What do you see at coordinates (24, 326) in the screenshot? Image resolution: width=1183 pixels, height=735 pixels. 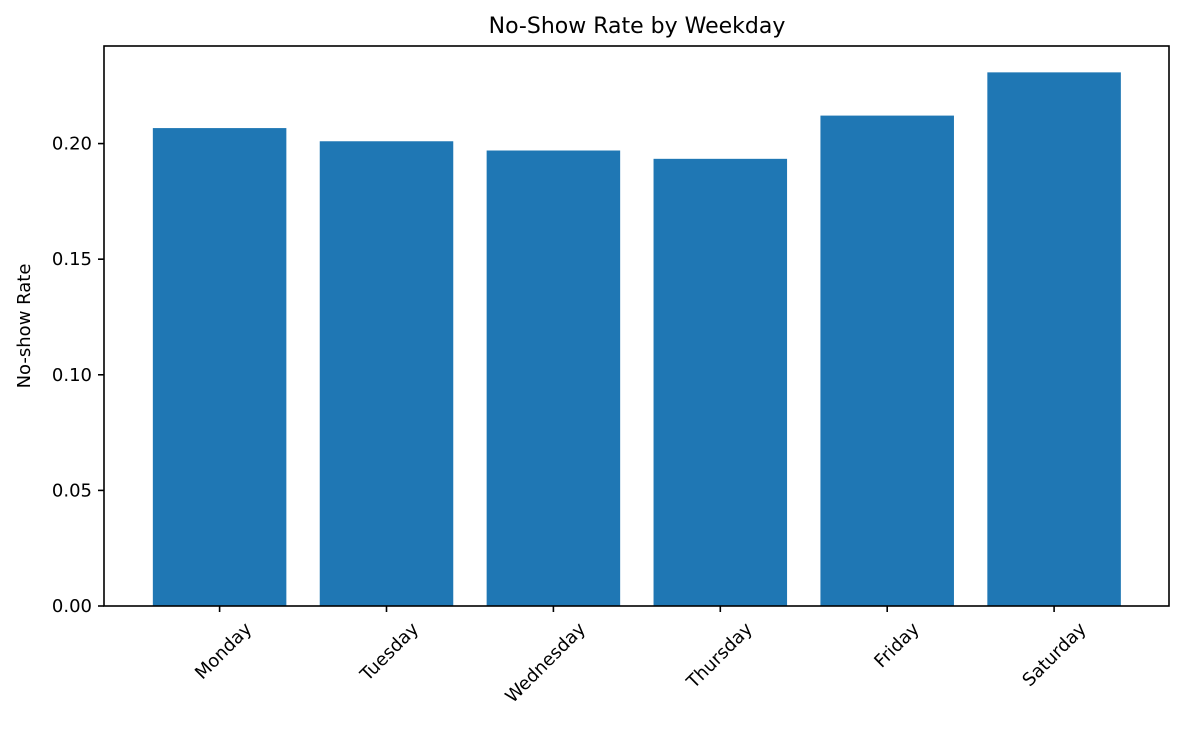 I see `y-axis-label: No-show Rate` at bounding box center [24, 326].